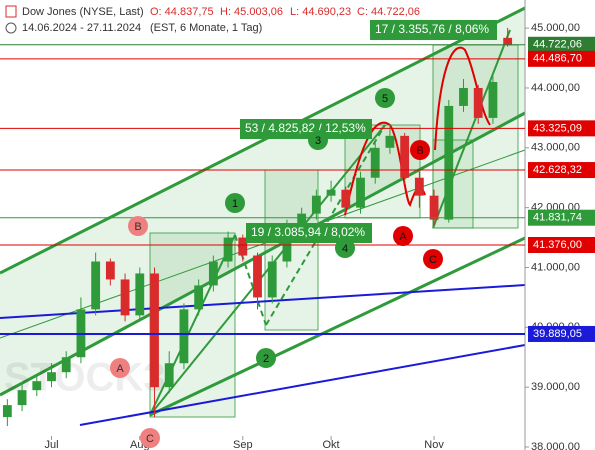  Describe the element at coordinates (235, 204) in the screenshot. I see `wave-label: 1` at that location.